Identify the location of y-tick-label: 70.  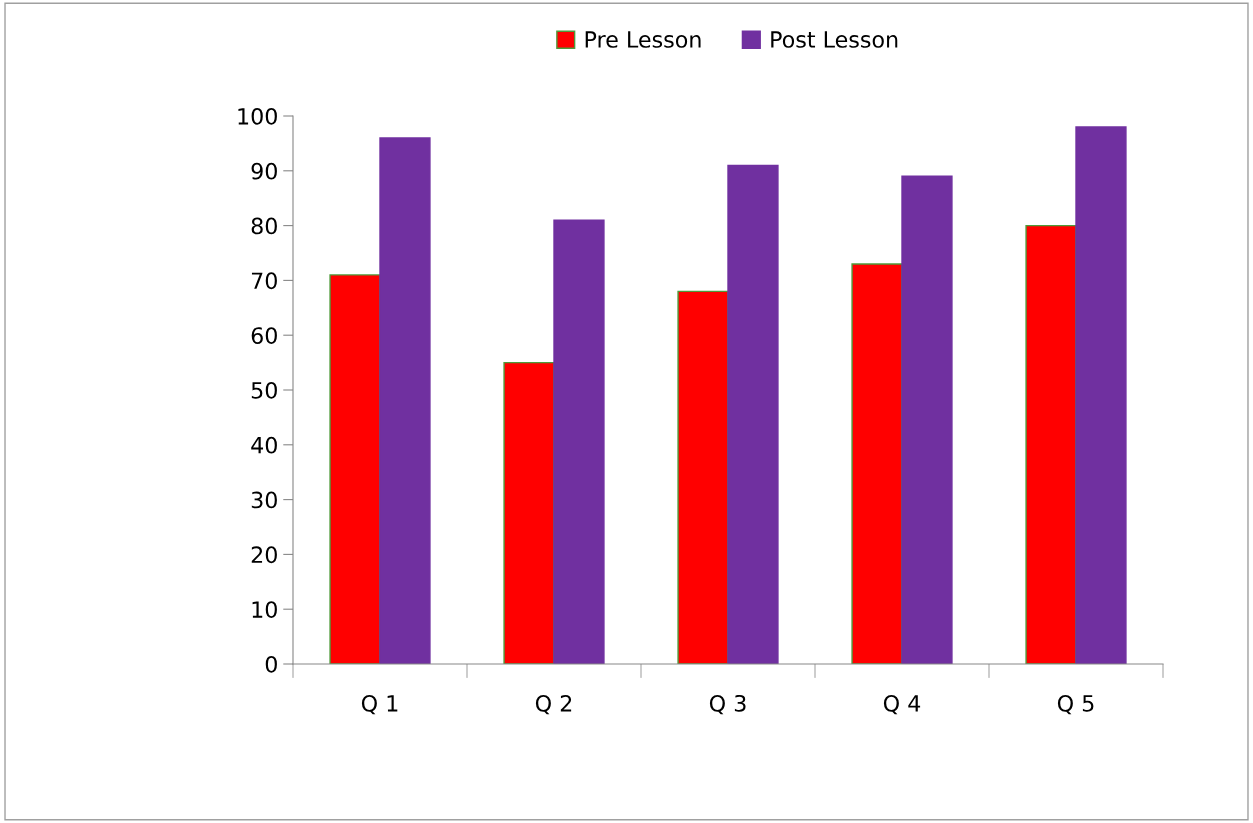
(264, 281).